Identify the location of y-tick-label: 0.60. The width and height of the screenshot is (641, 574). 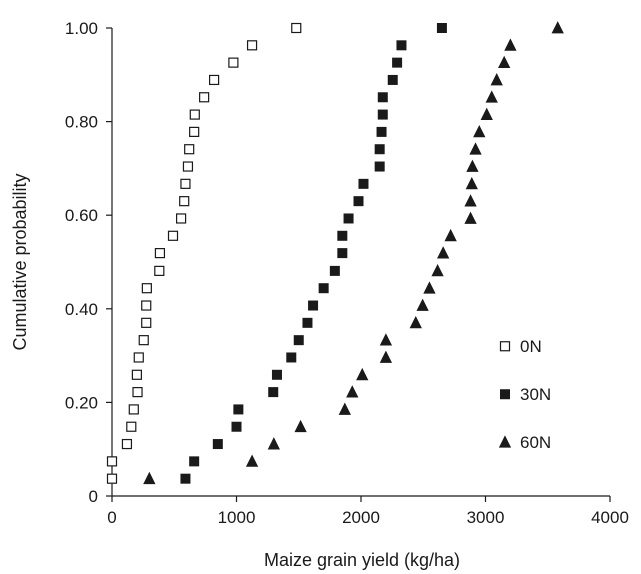
(81, 215).